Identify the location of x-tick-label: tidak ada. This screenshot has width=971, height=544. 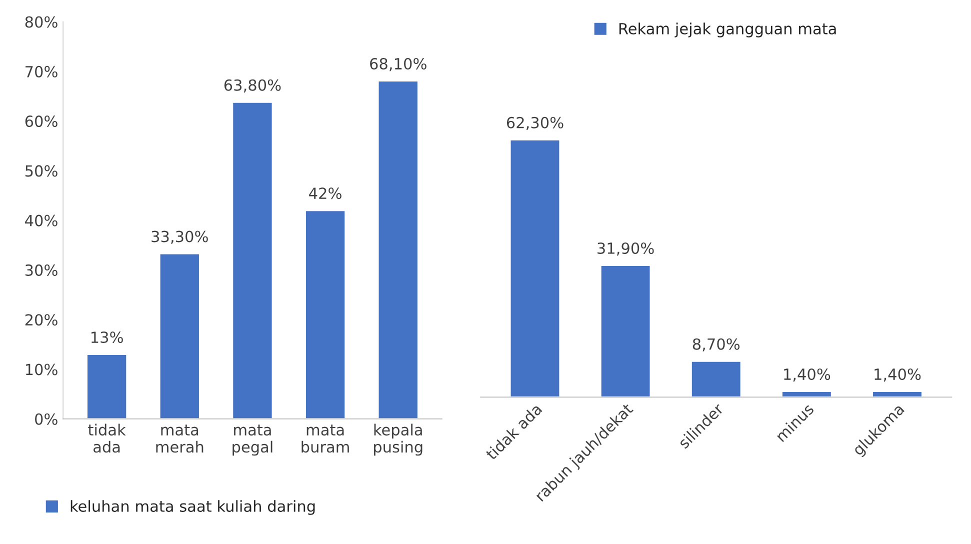
(107, 438).